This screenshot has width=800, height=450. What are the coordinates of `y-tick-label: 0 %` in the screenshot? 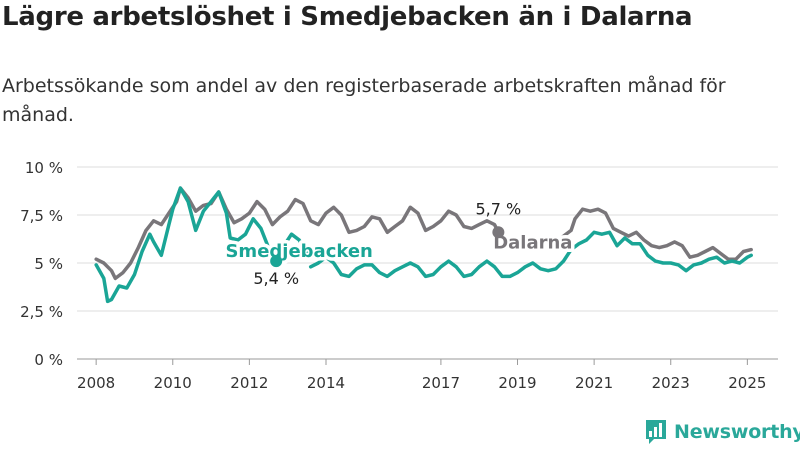 It's located at (48, 360).